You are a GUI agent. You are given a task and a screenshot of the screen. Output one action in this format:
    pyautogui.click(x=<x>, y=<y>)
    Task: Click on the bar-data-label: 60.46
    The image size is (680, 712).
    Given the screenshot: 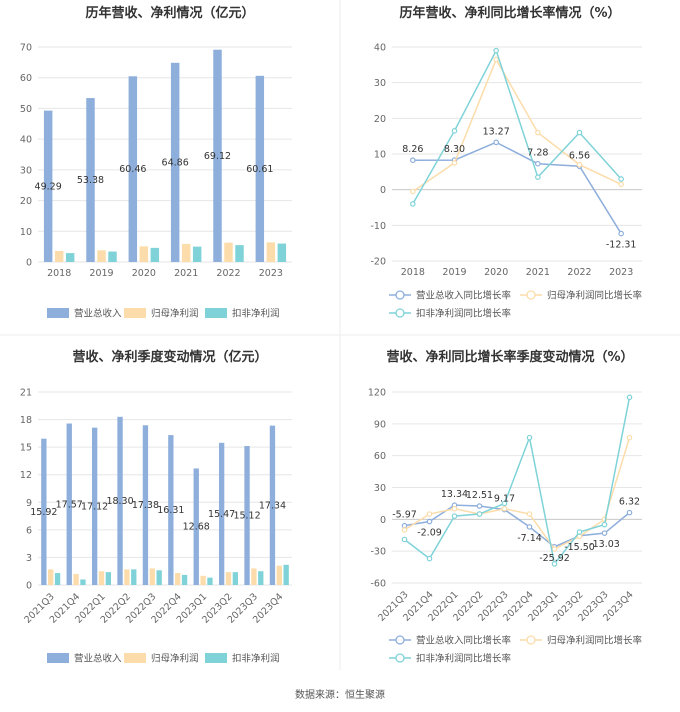 What is the action you would take?
    pyautogui.click(x=132, y=169)
    